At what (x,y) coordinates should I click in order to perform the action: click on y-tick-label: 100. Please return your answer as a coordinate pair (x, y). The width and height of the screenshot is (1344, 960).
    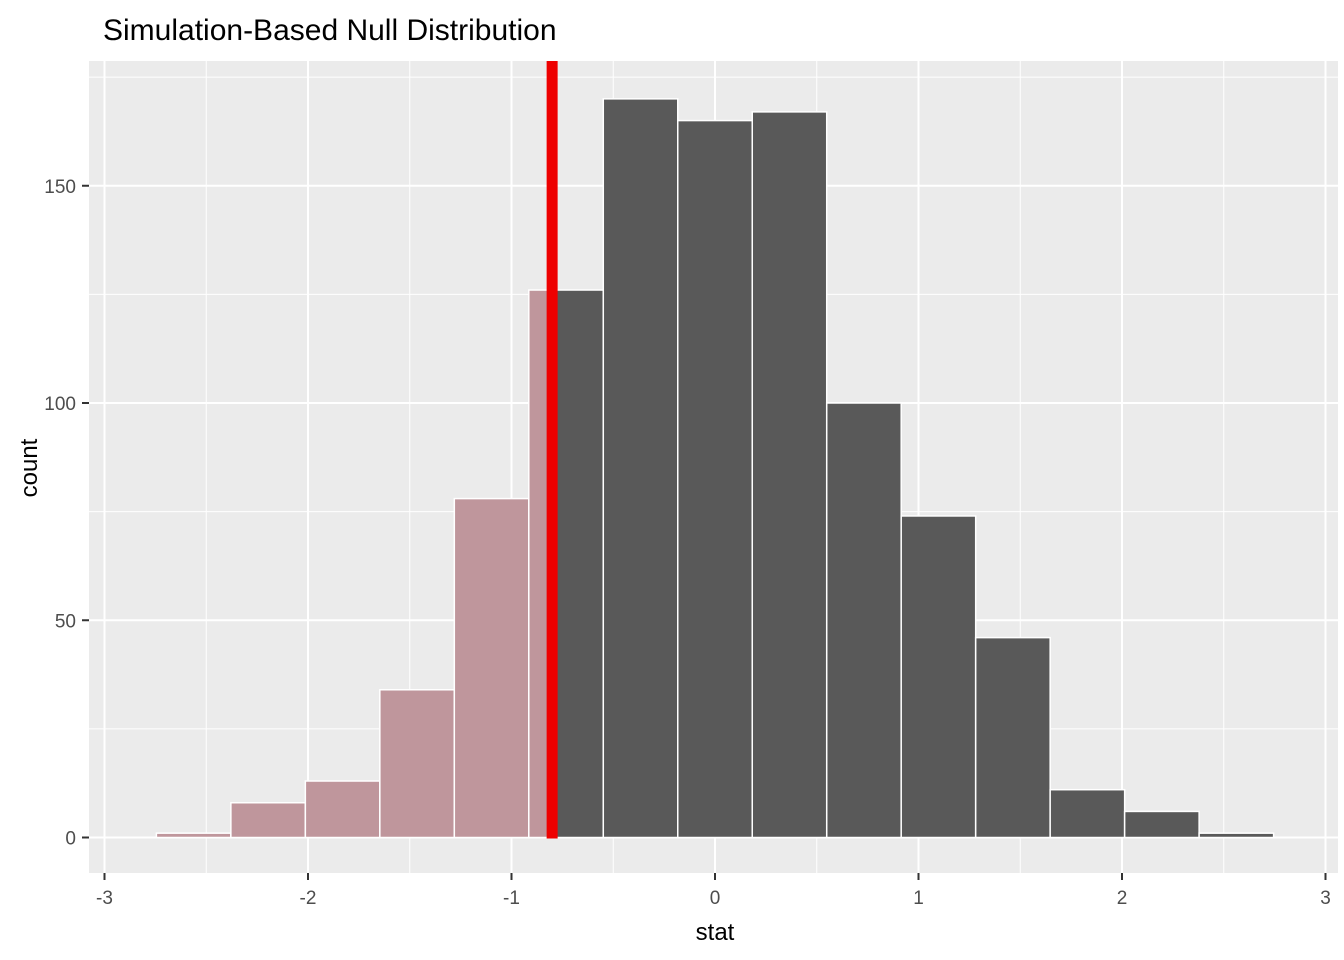
    Looking at the image, I should click on (60, 404).